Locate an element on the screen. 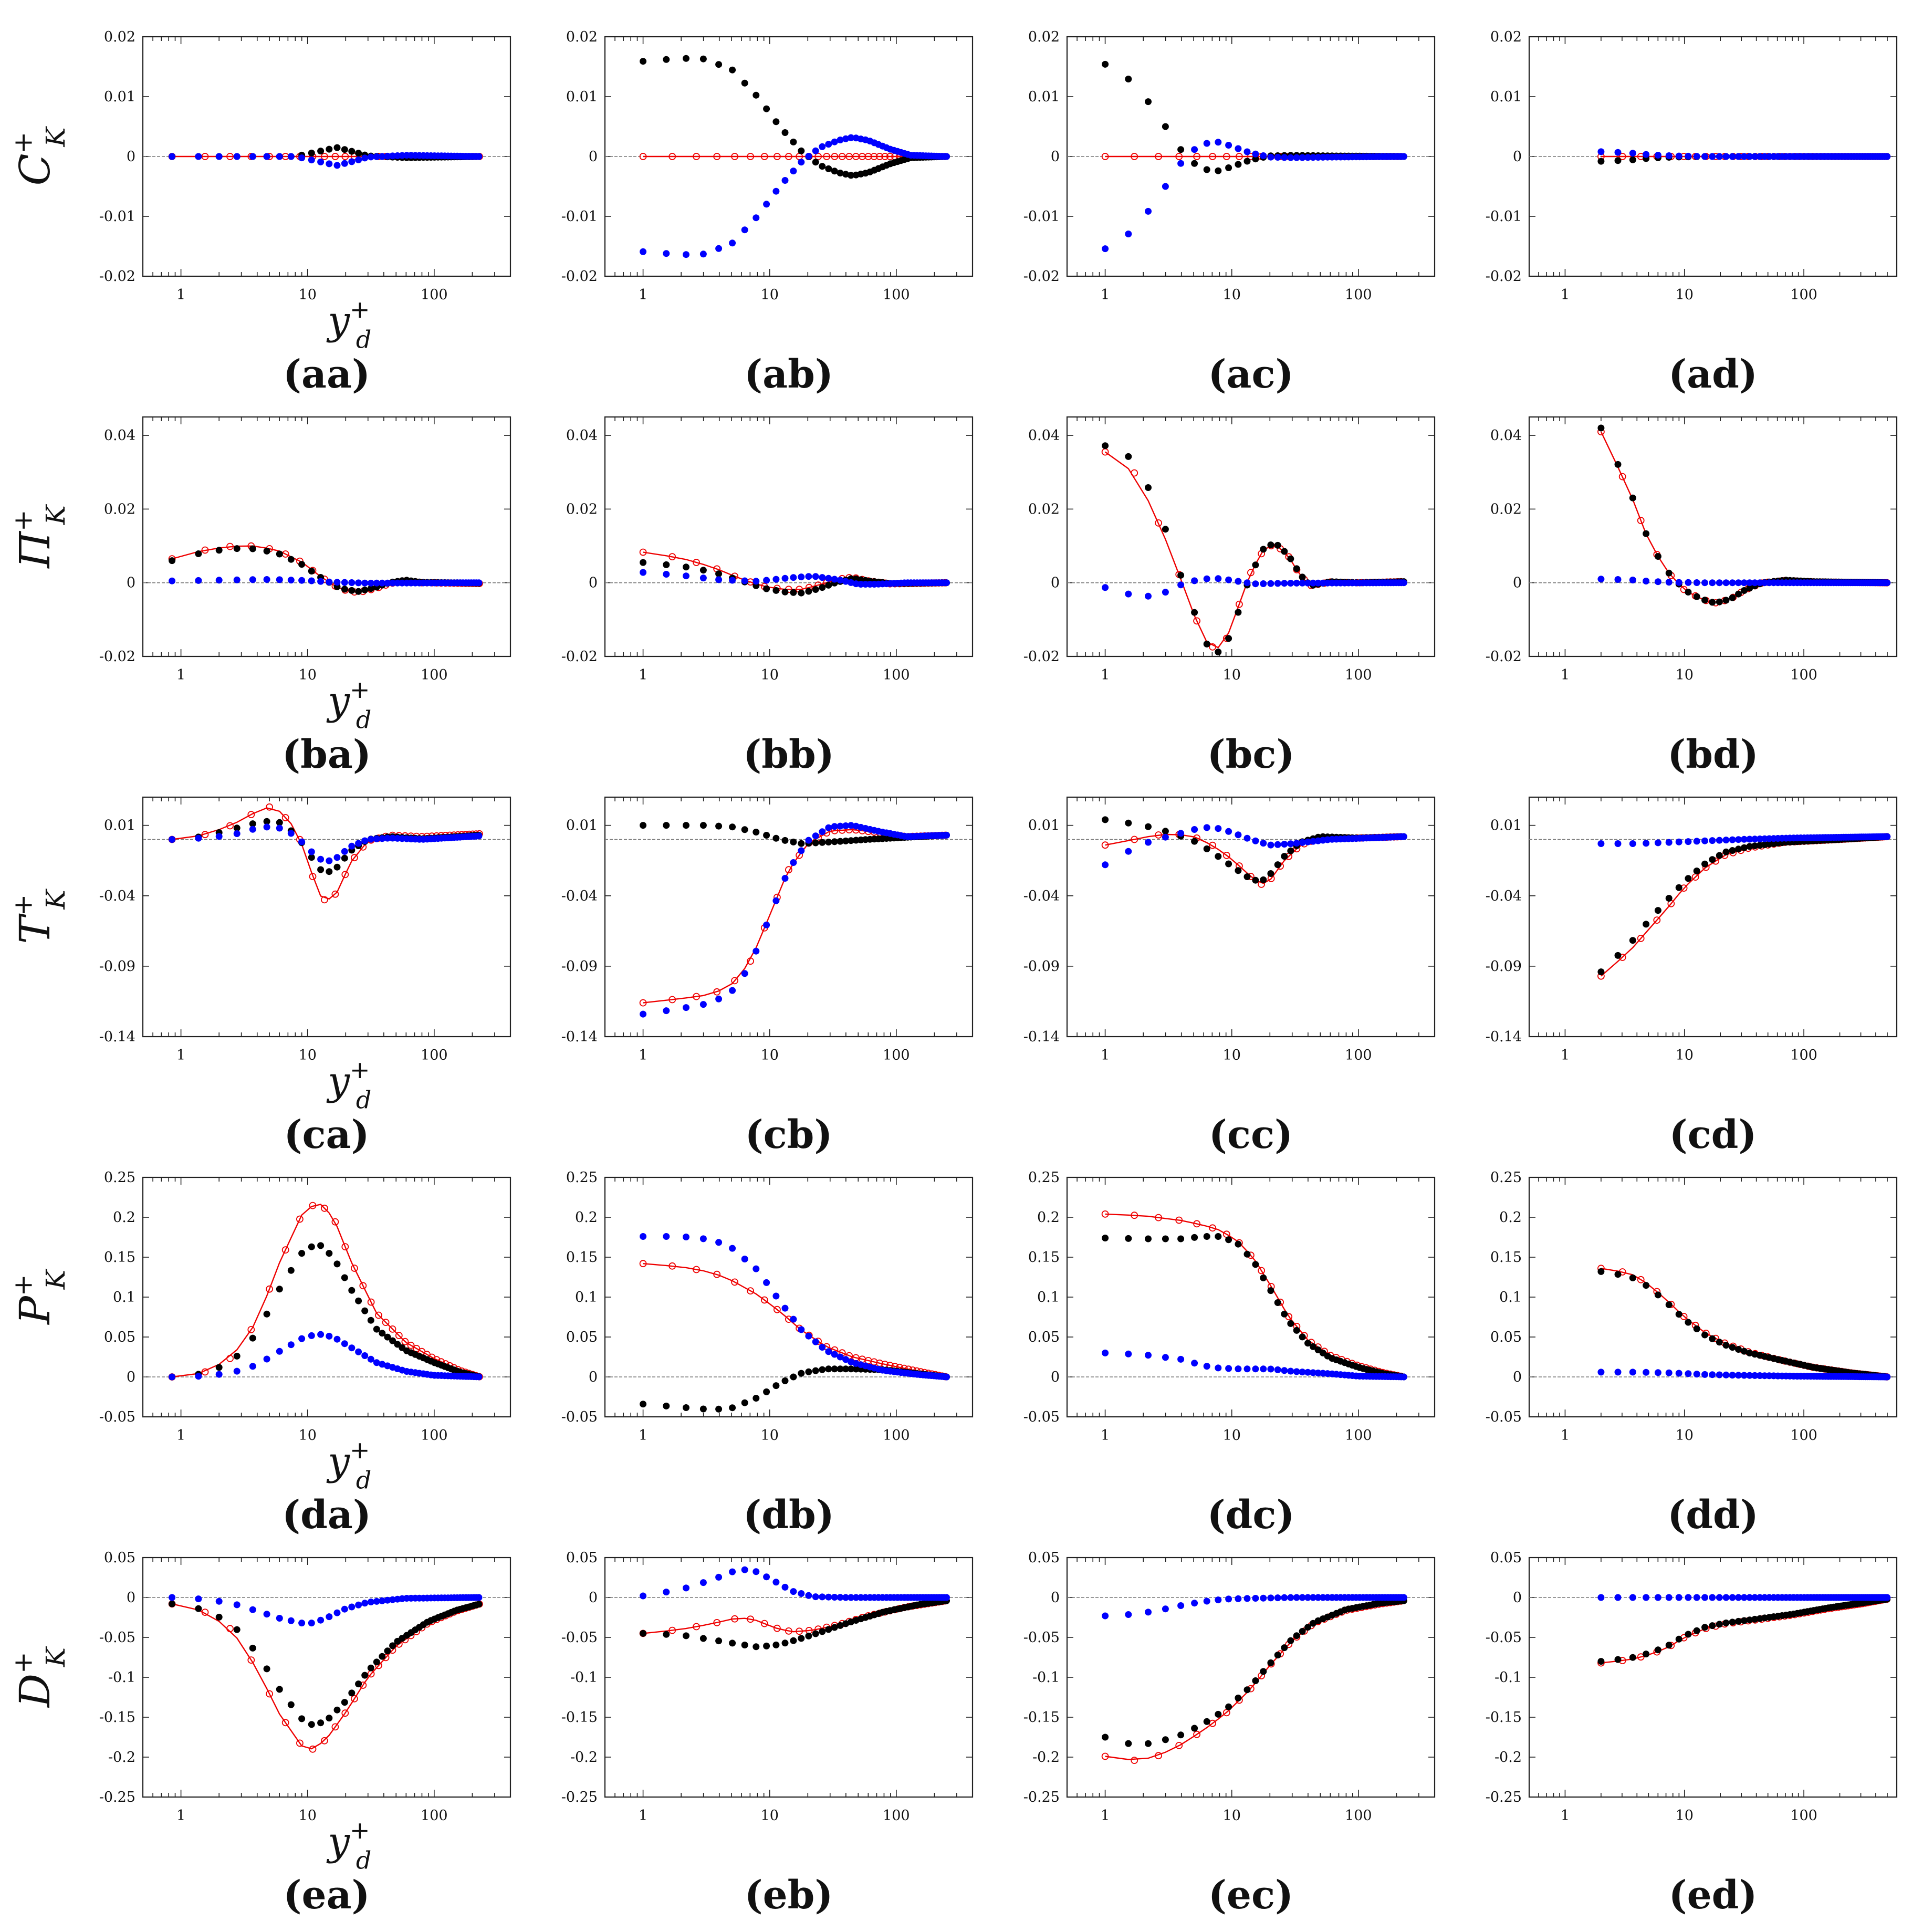 The height and width of the screenshot is (1932, 1923). y-tick-label: -0.15 is located at coordinates (1041, 1717).